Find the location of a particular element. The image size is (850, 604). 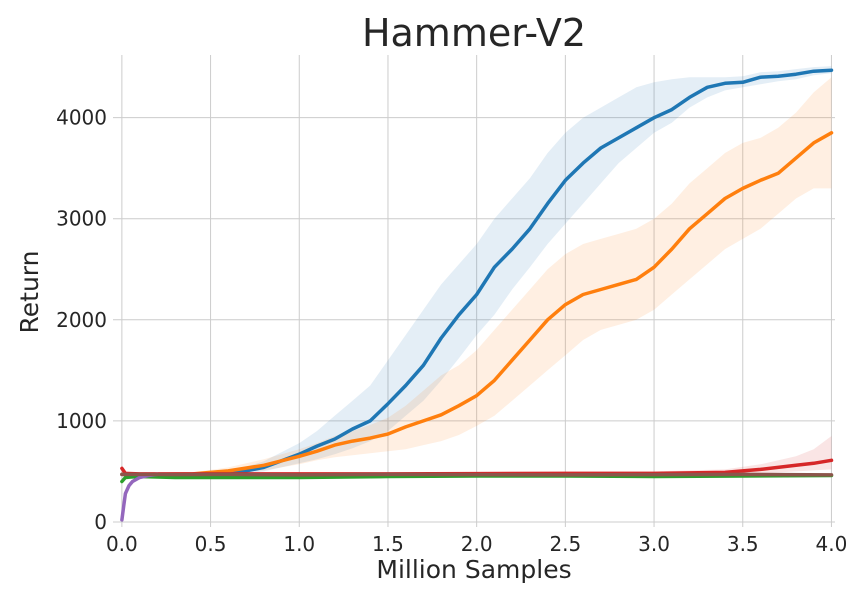

y-tick-label: 4000 is located at coordinates (81, 118).